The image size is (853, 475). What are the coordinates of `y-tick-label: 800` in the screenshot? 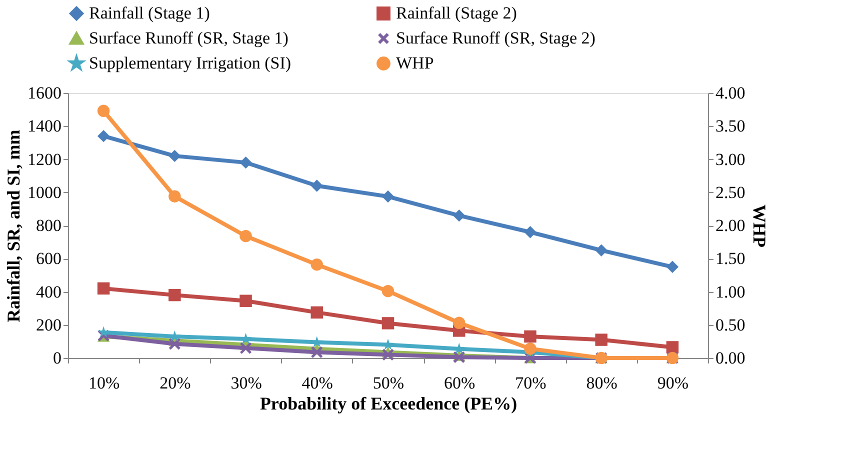 It's located at (49, 225).